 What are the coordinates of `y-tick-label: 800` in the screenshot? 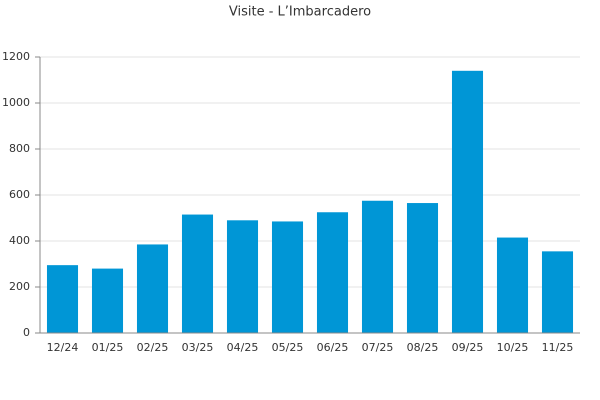 It's located at (19, 148).